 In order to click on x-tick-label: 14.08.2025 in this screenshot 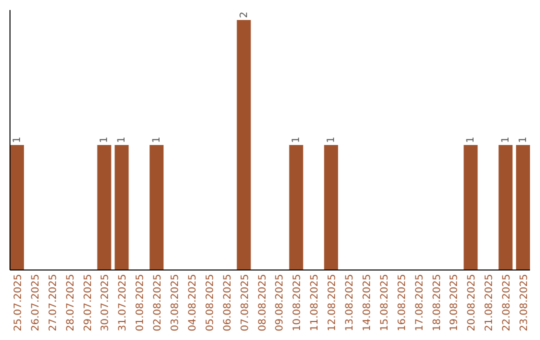, I will do `click(367, 303)`.